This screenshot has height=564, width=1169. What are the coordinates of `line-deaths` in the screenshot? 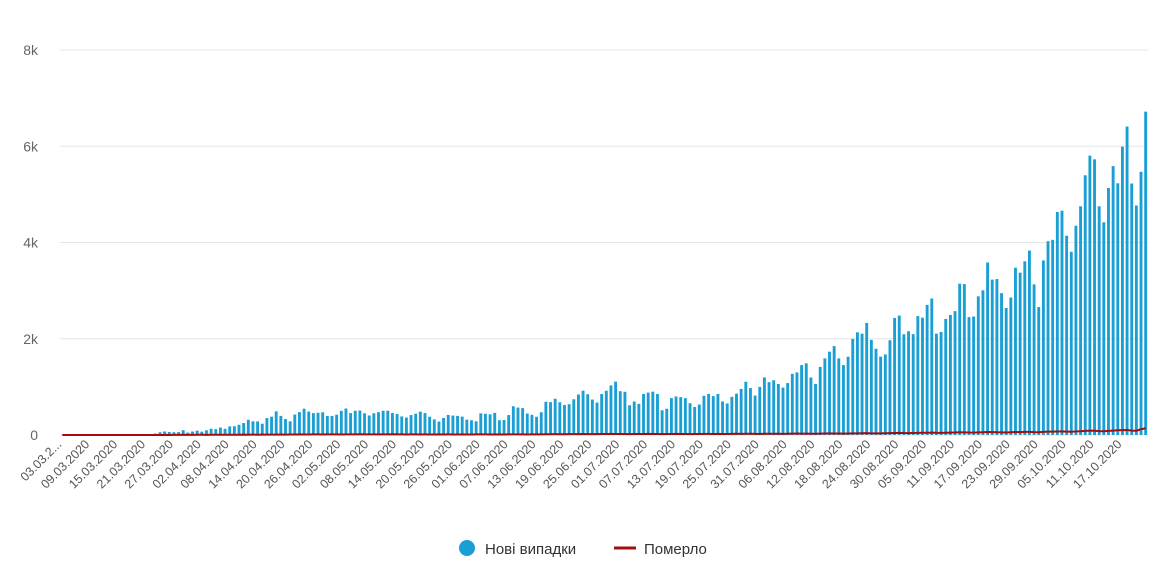 It's located at (604, 431).